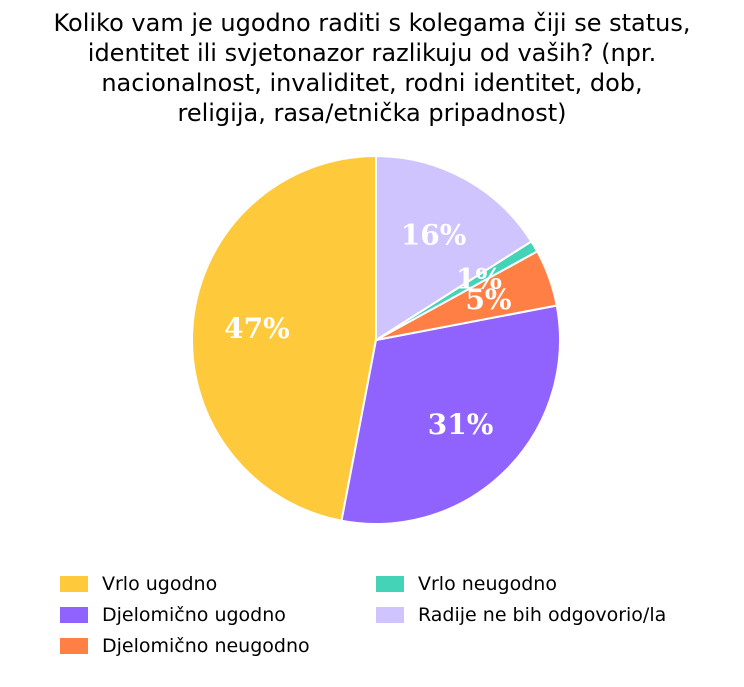 This screenshot has width=744, height=687. I want to click on legend-item-0: Vrlo ugodno, so click(218, 583).